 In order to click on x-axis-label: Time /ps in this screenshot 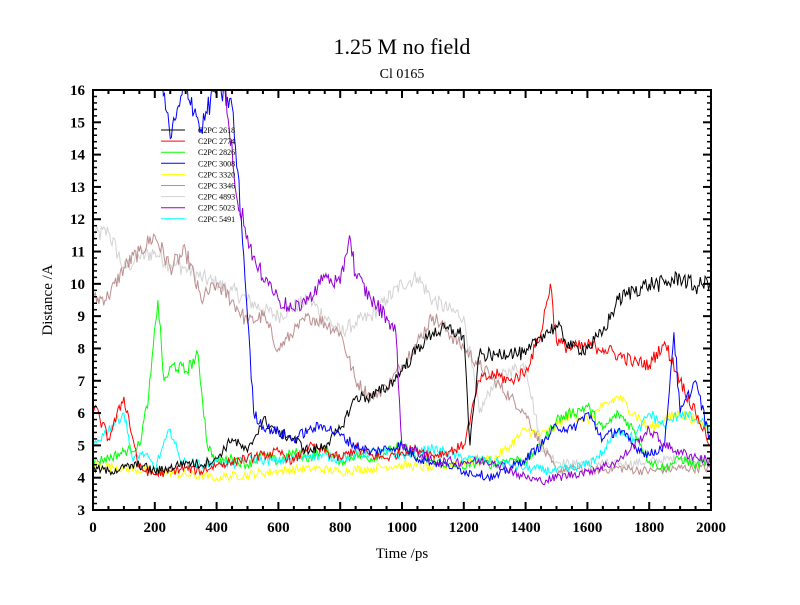, I will do `click(402, 554)`.